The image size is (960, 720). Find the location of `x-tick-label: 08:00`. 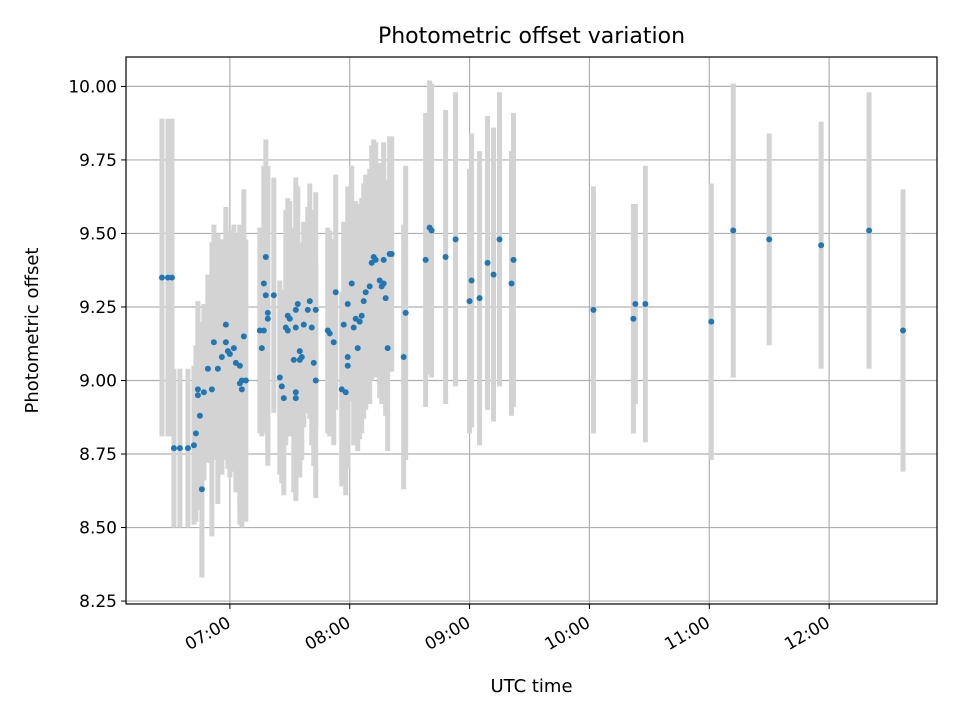

x-tick-label: 08:00 is located at coordinates (328, 634).